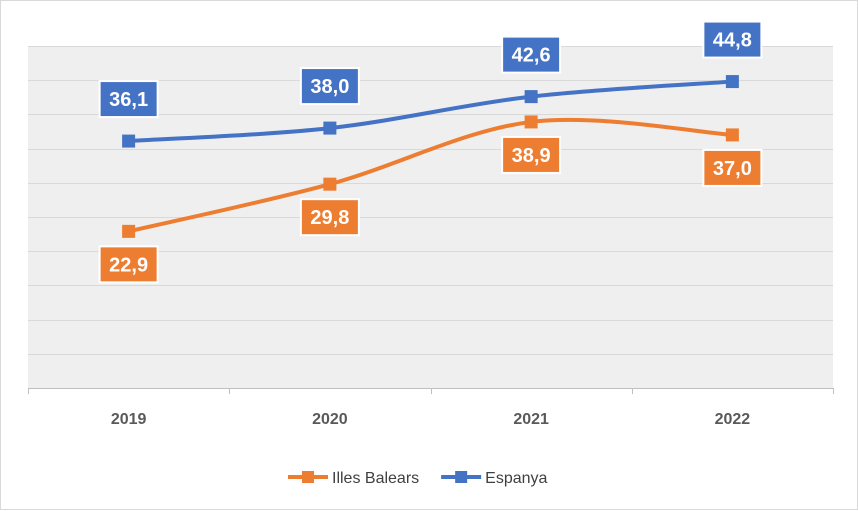 The height and width of the screenshot is (511, 858). Describe the element at coordinates (129, 419) in the screenshot. I see `x-tick-label: 2019` at that location.